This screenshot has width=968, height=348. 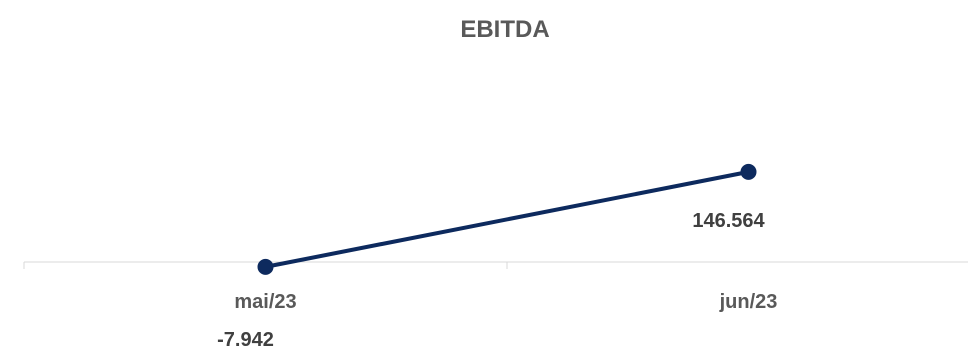 I want to click on x-axis: mai/23 jun/23, so click(x=495, y=287).